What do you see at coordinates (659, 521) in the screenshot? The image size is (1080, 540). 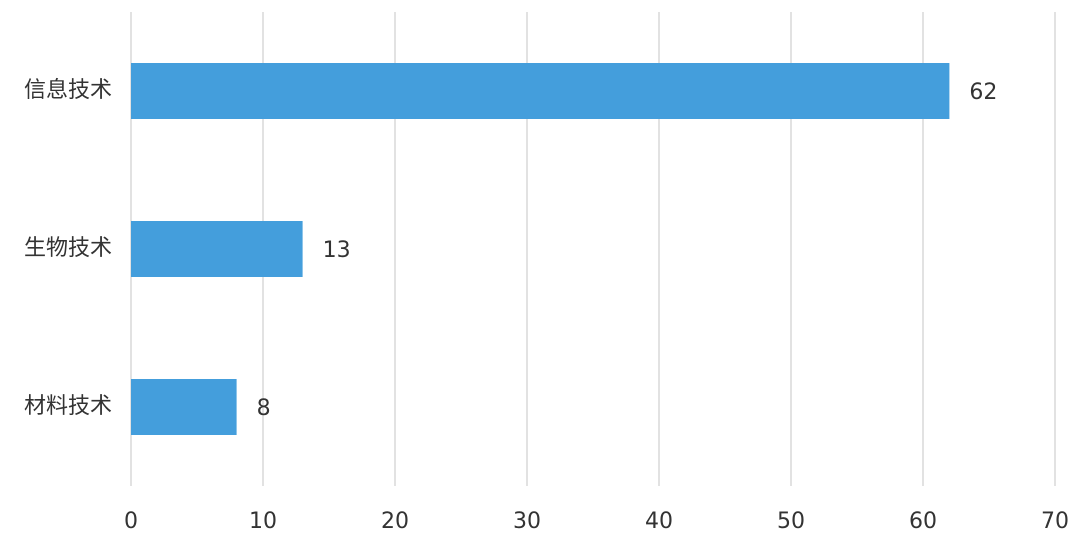 I see `x-tick-label: 40` at bounding box center [659, 521].